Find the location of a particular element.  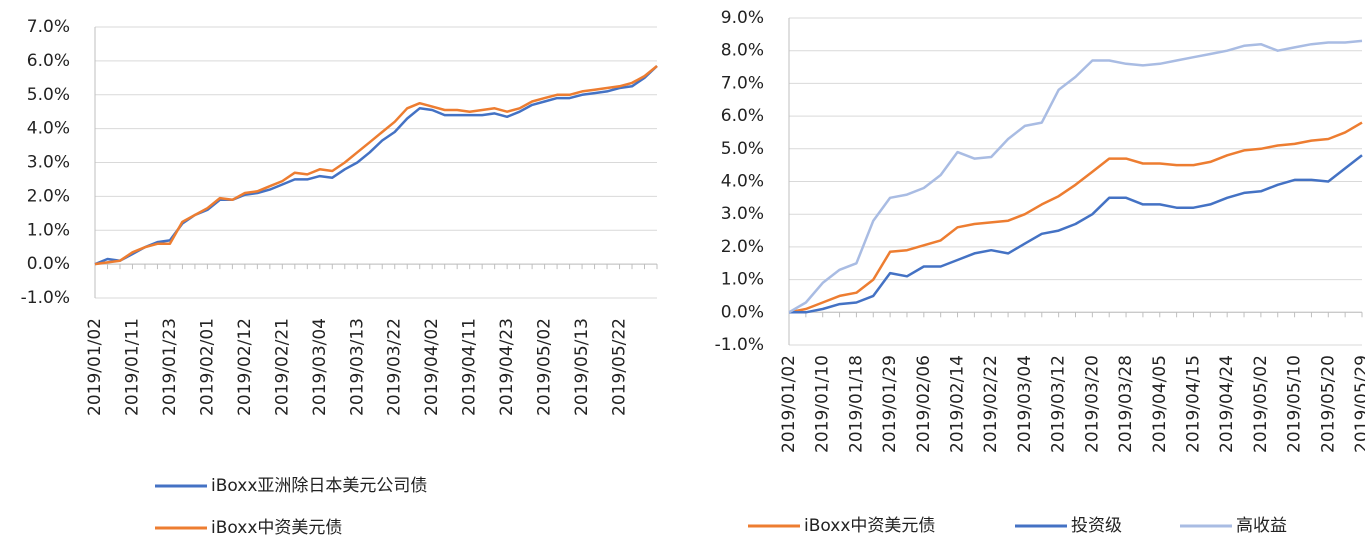

x-tick-label: 2019/04/05 is located at coordinates (1160, 404).